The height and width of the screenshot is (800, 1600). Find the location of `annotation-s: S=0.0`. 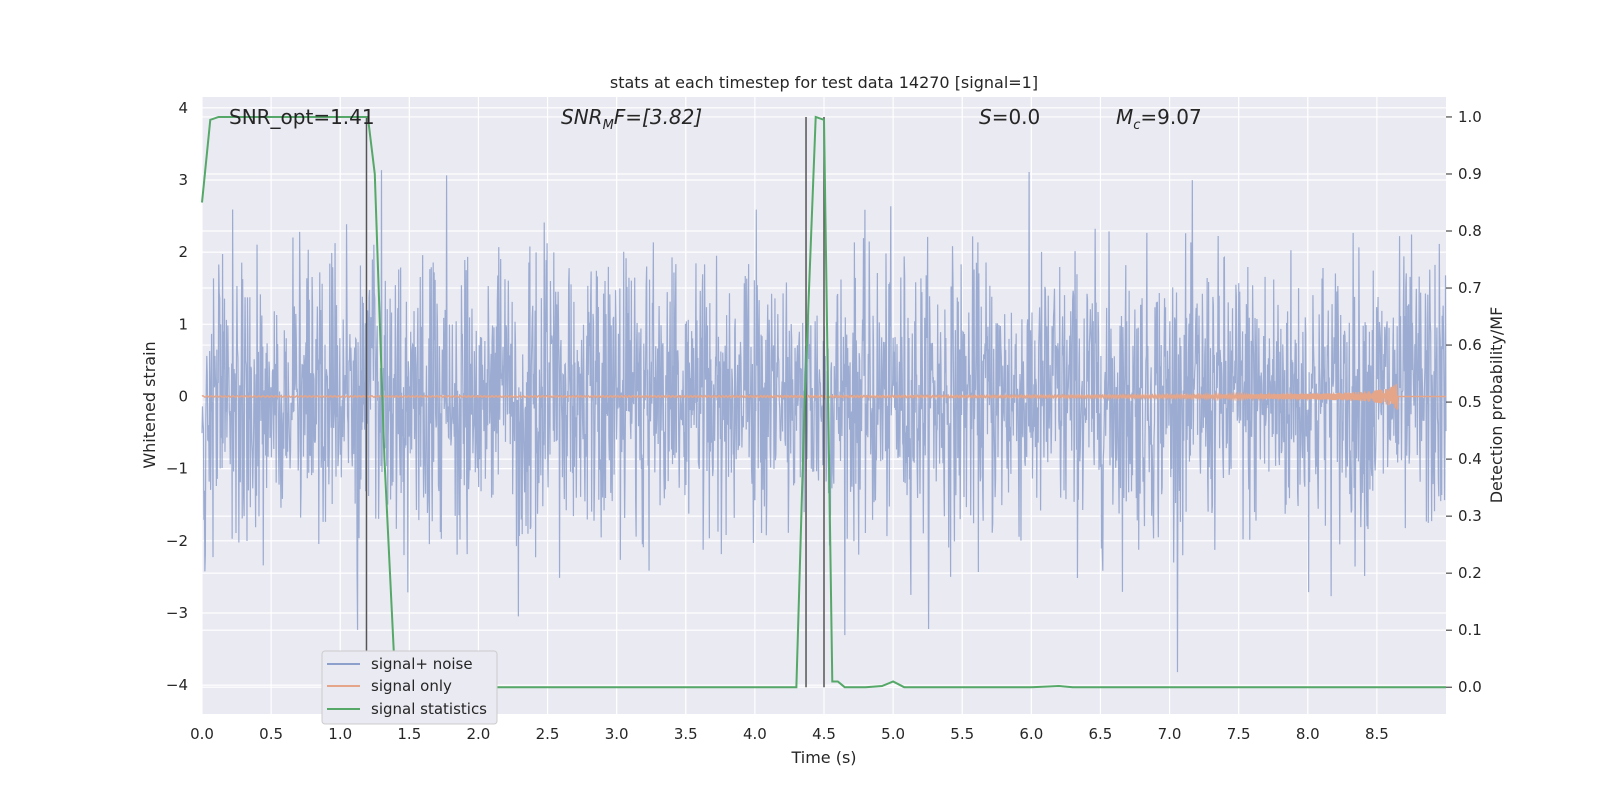

annotation-s: S=0.0 is located at coordinates (1009, 117).